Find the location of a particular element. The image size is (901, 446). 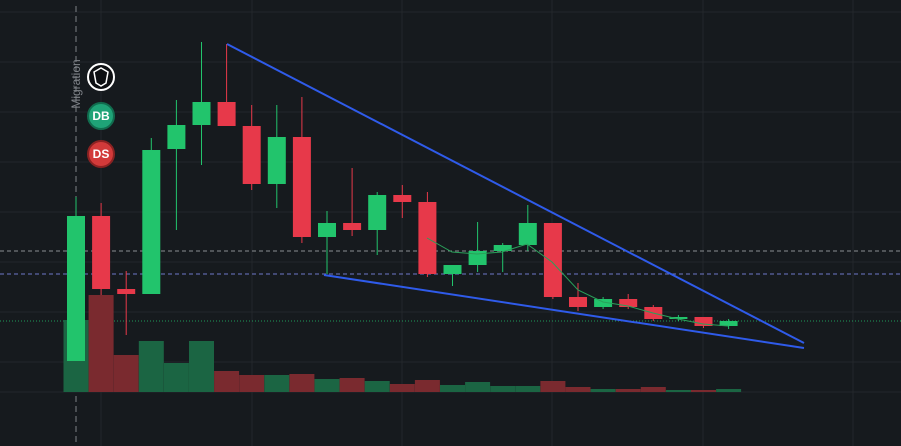

sell-label: DS is located at coordinates (101, 154).